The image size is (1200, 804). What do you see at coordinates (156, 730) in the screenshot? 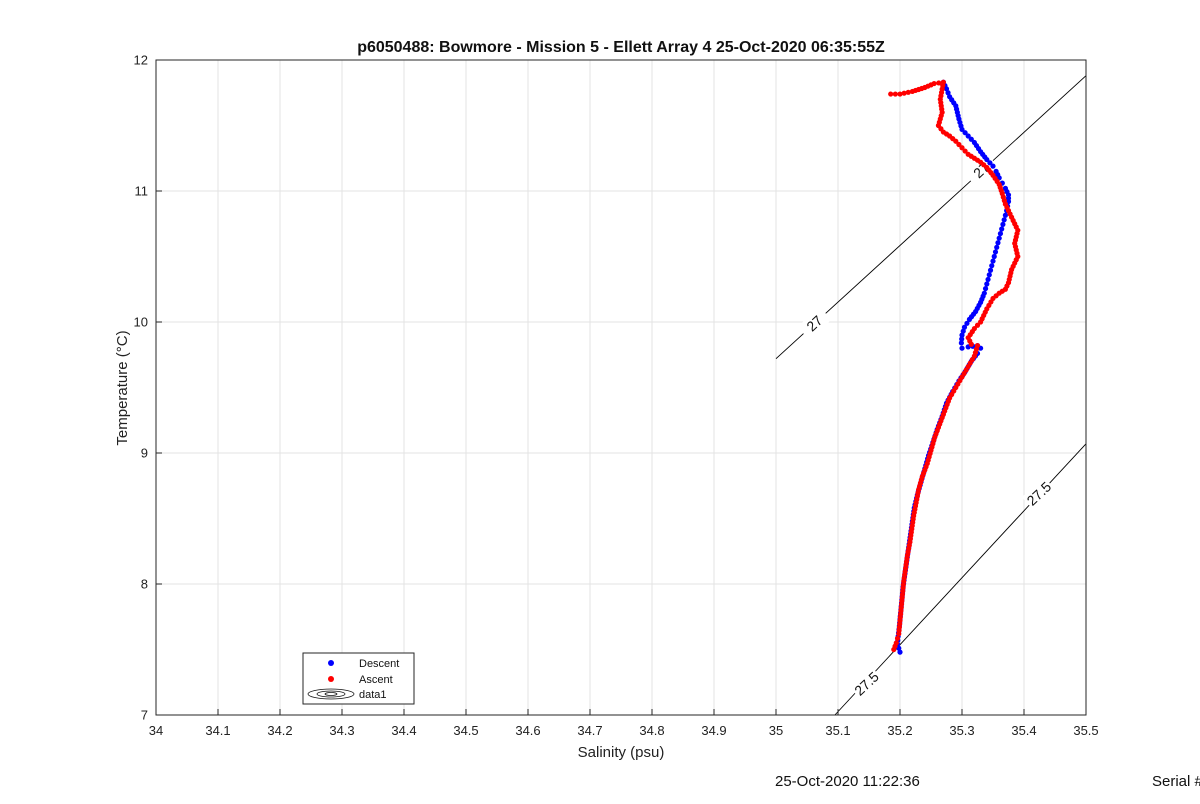
I see `x-tick-label: 34` at bounding box center [156, 730].